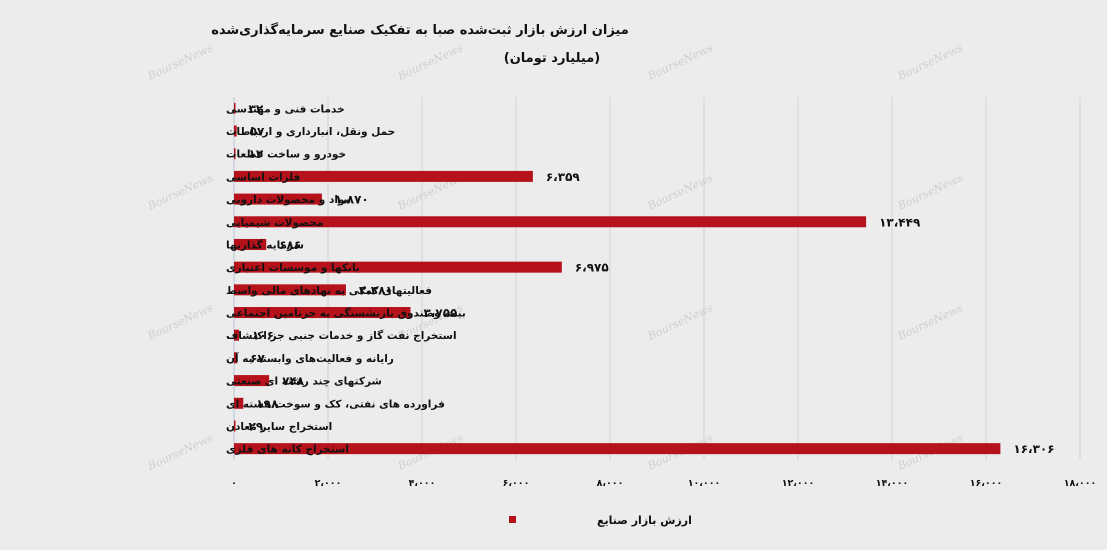  I want to click on category-label: فراورده های نفتی، کک و سوخت هسته ای, so click(335, 404).